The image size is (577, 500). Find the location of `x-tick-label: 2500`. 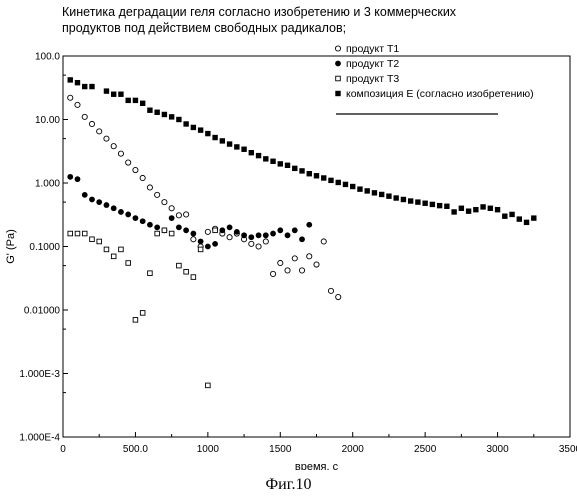

x-tick-label: 2500 is located at coordinates (425, 449).